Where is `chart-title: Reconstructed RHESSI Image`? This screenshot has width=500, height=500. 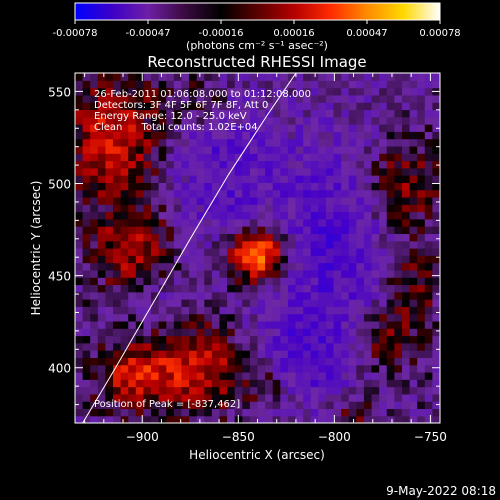
chart-title: Reconstructed RHESSI Image is located at coordinates (256, 62).